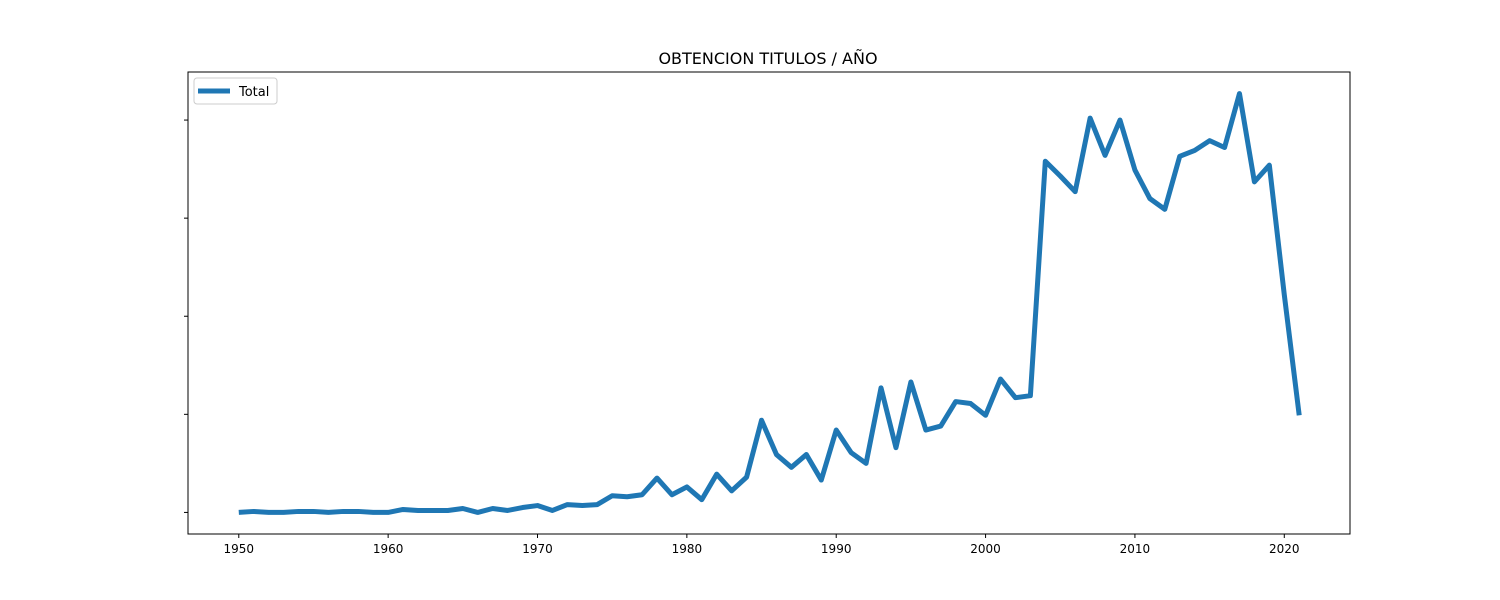  I want to click on legend-label-total: Total, so click(253, 92).